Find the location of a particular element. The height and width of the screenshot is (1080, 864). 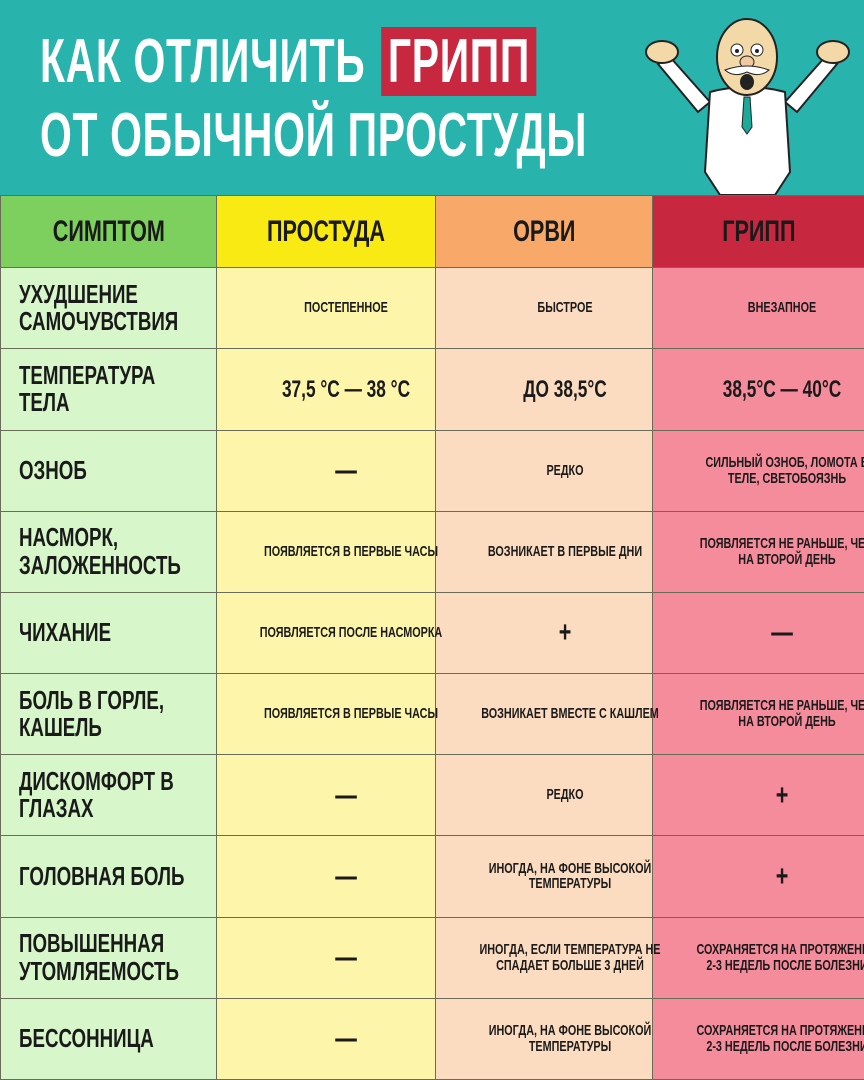

arvi-cell: ДО 38,5°С is located at coordinates (544, 389).